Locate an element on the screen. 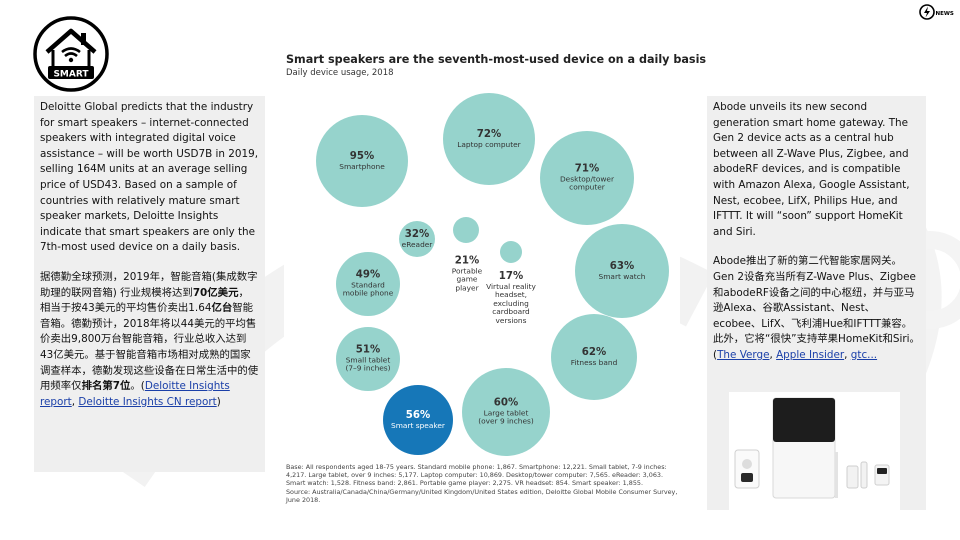 The image size is (960, 540). smart-logo: SMART is located at coordinates (71, 54).